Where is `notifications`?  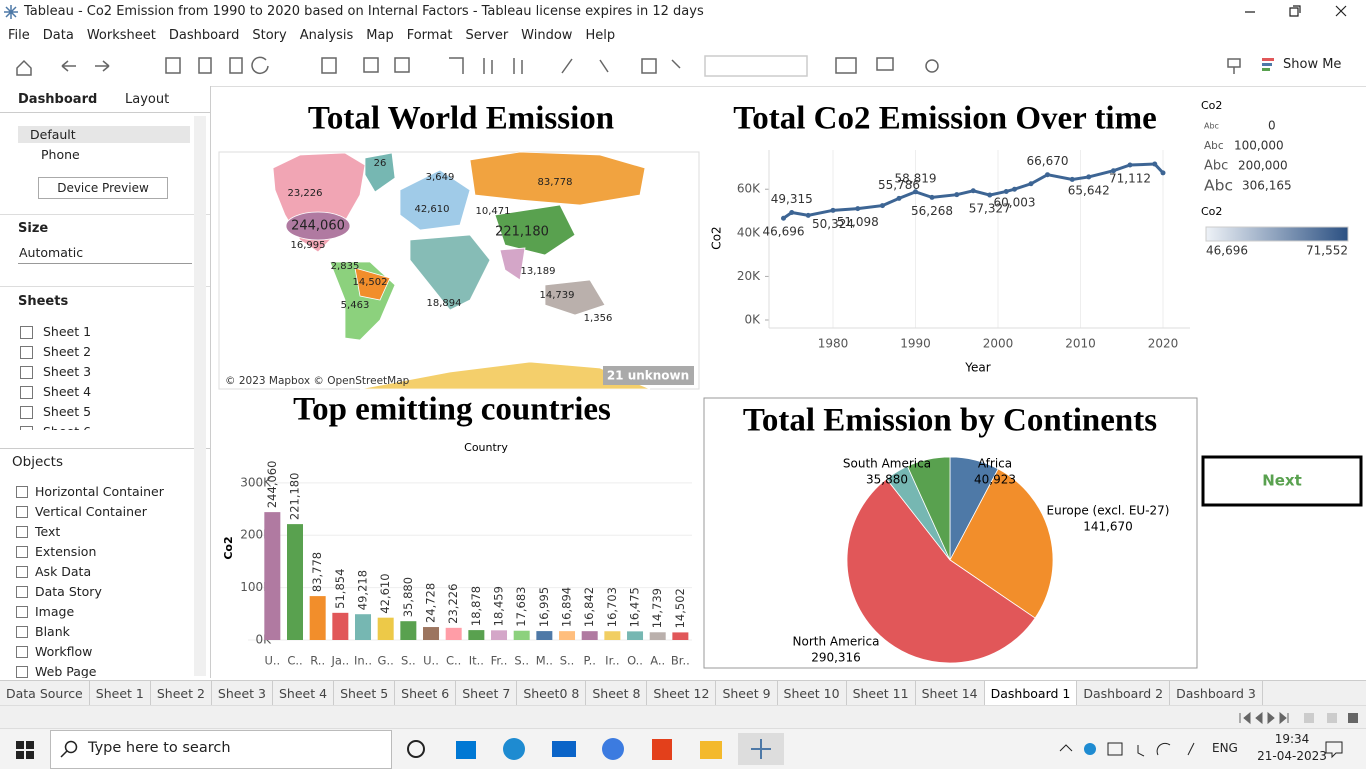 notifications is located at coordinates (1334, 749).